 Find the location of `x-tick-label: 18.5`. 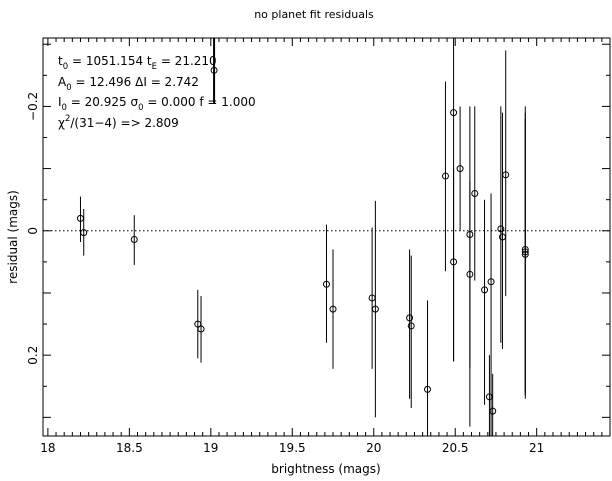

x-tick-label: 18.5 is located at coordinates (129, 448).